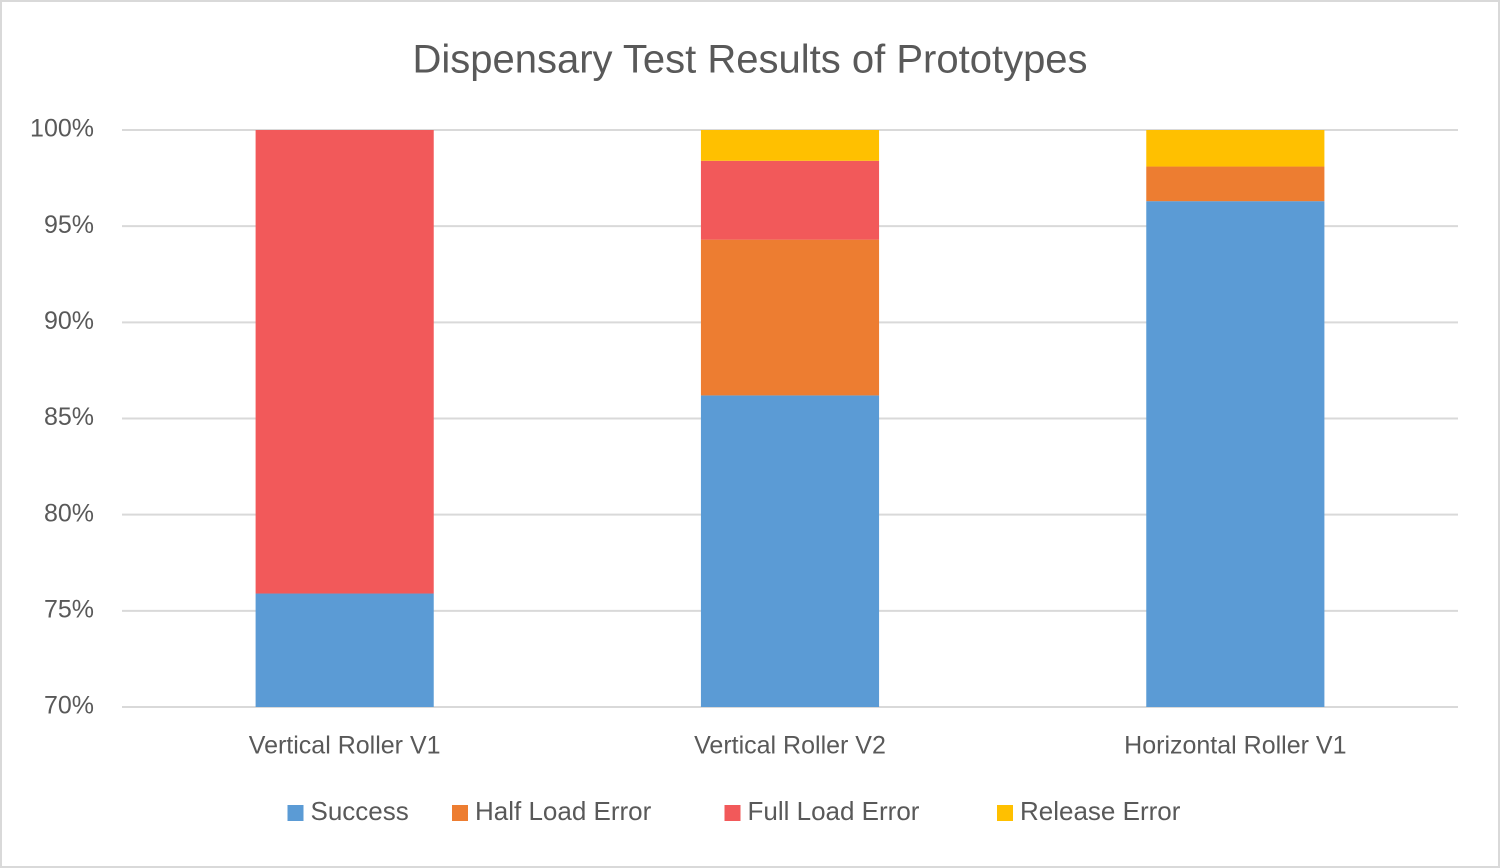 The width and height of the screenshot is (1500, 868). I want to click on chart-title: Dispensary Test Results of Prototypes, so click(749, 60).